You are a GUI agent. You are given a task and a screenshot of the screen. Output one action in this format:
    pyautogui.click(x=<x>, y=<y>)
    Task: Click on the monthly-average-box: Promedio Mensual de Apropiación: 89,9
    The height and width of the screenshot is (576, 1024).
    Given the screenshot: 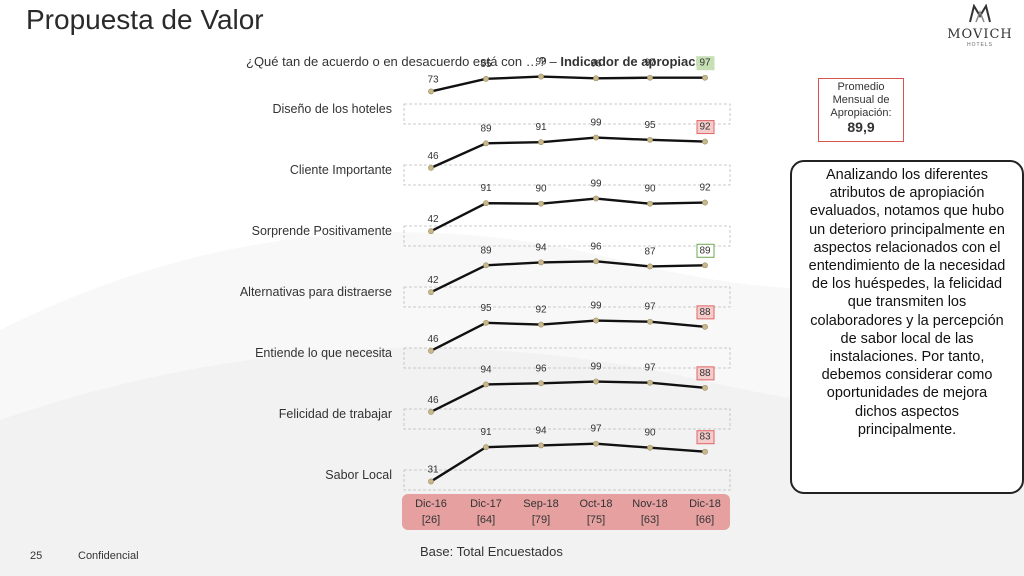 What is the action you would take?
    pyautogui.click(x=861, y=110)
    